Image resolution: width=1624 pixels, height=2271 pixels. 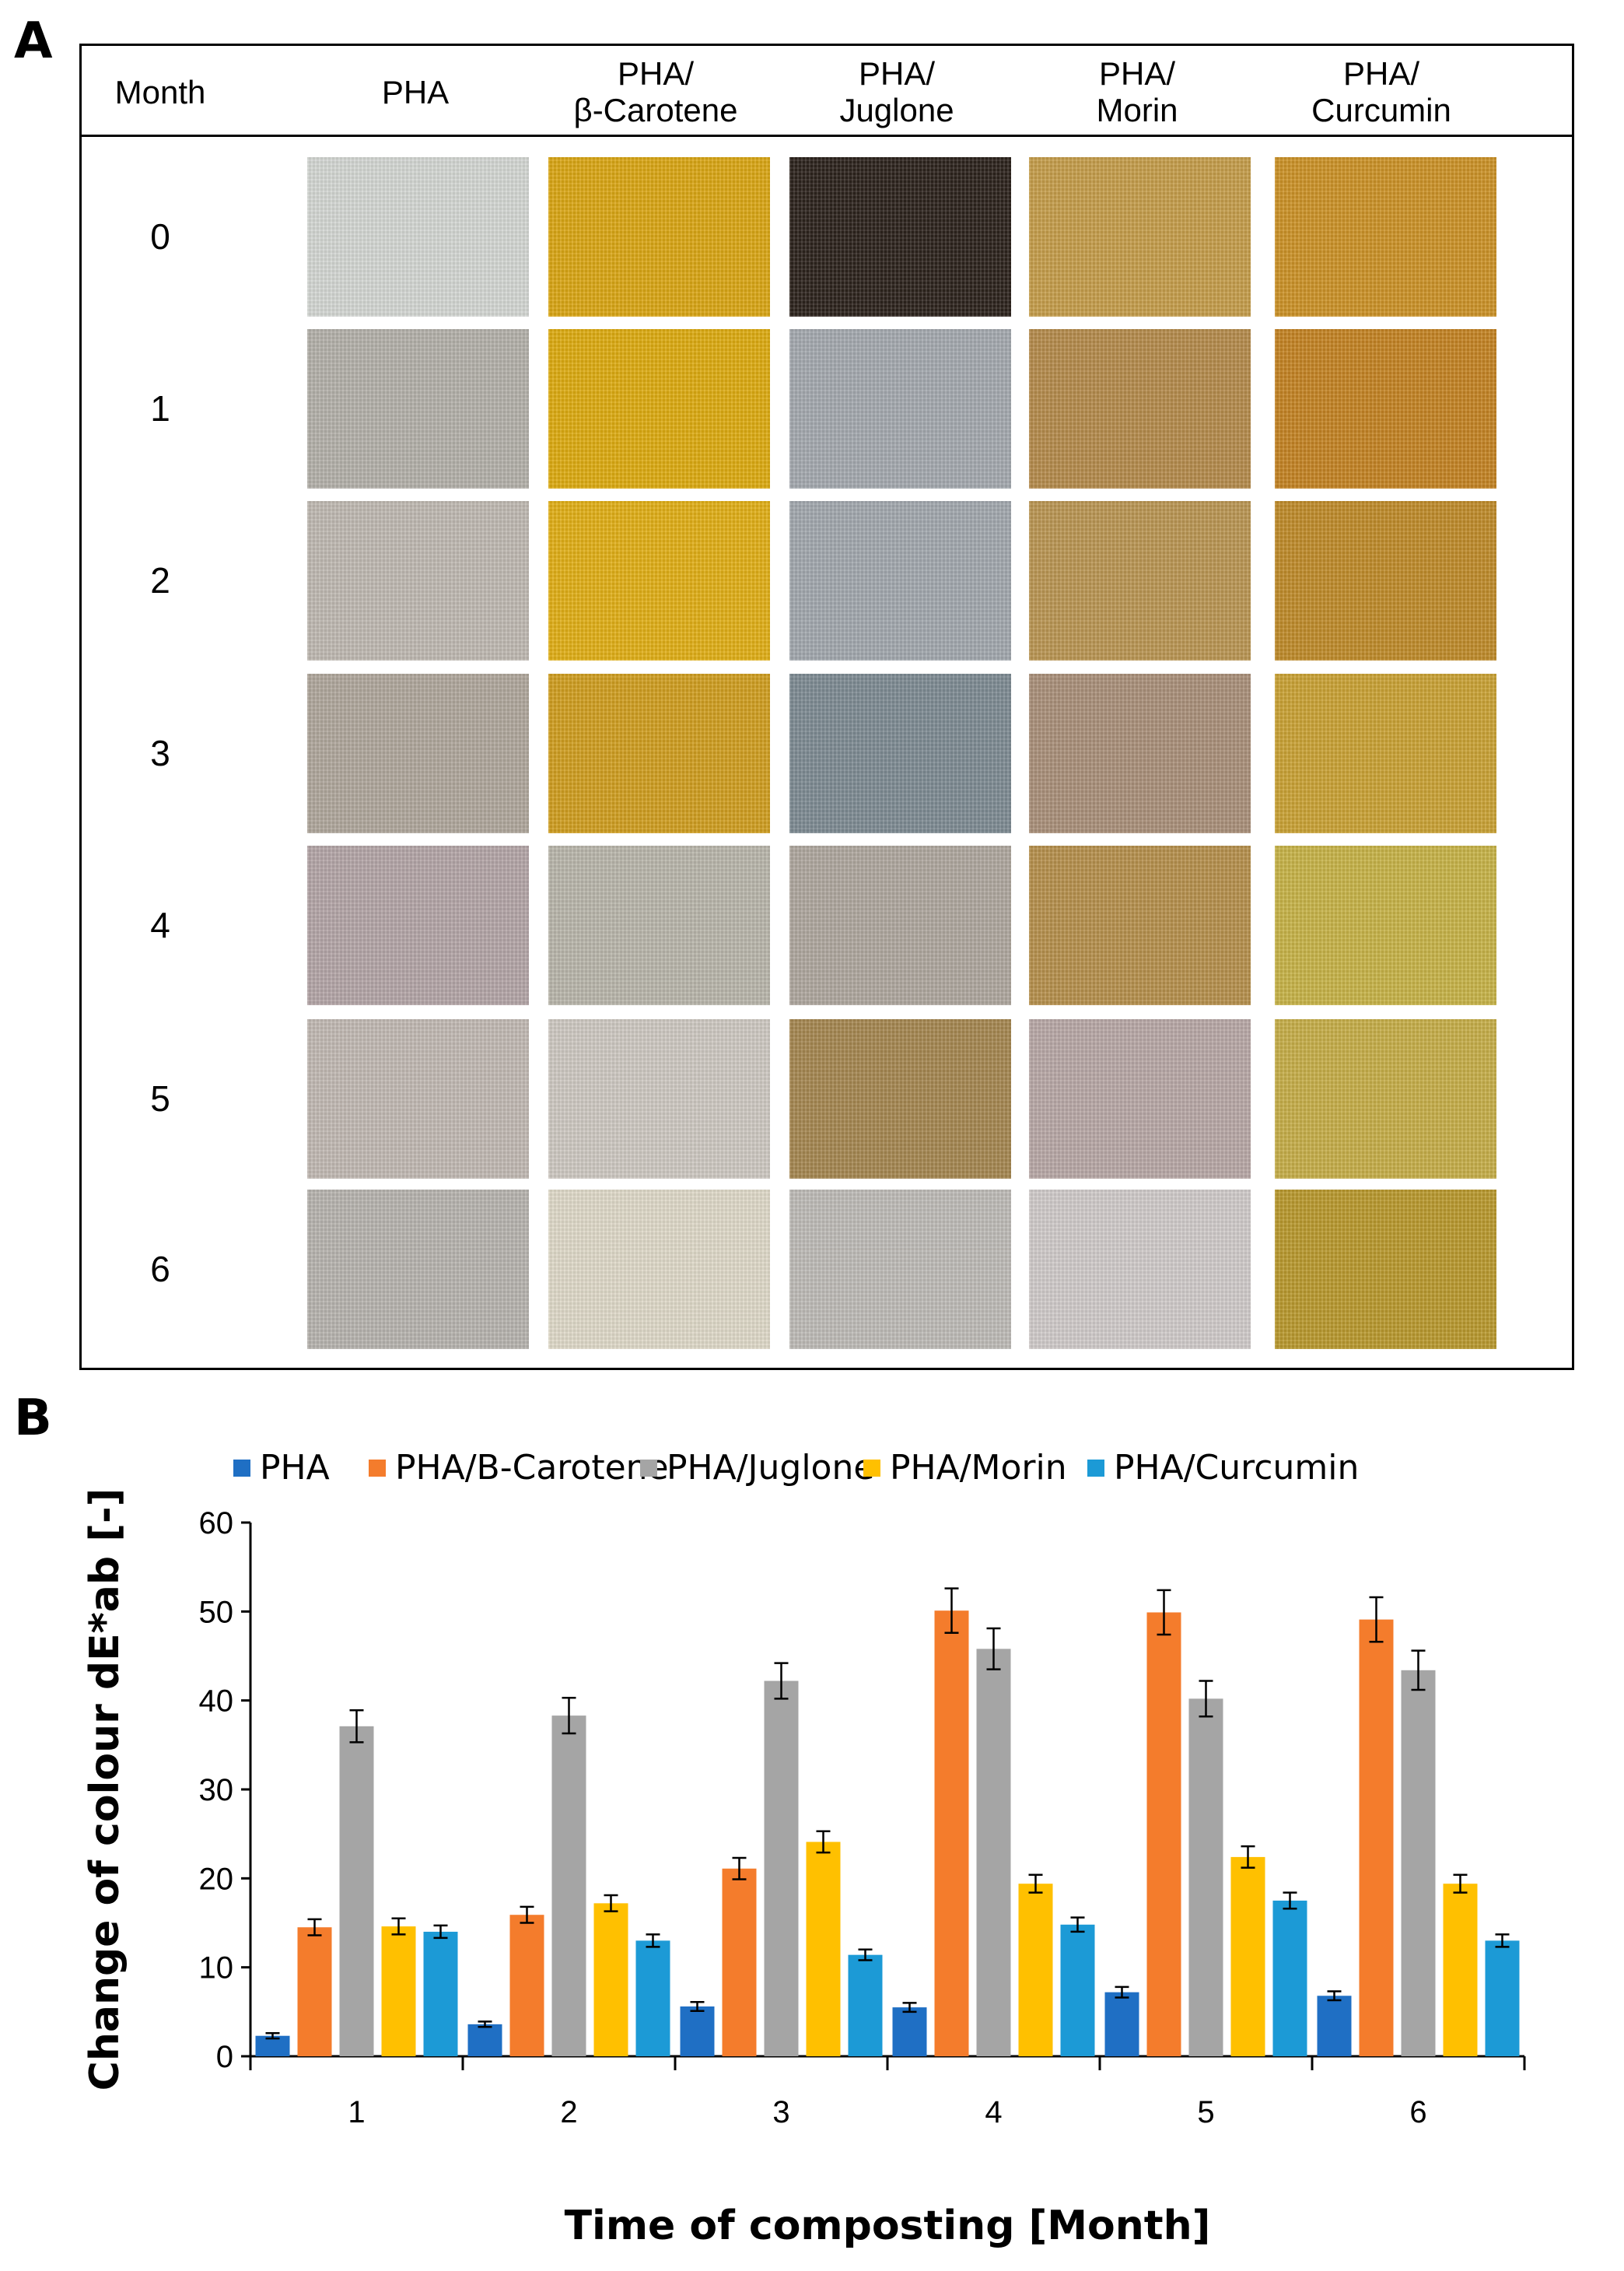 What do you see at coordinates (993, 2112) in the screenshot?
I see `x-tick-label: 4` at bounding box center [993, 2112].